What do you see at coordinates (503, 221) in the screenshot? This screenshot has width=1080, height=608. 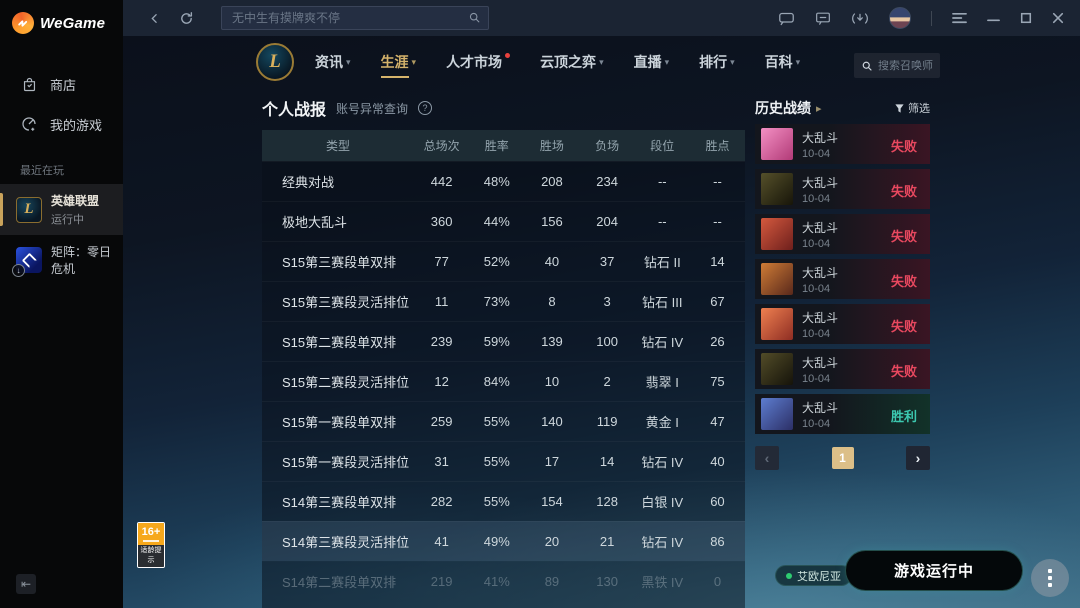 I see `report-table-row: 极地大乱斗 360 44% 156 204 -- --` at bounding box center [503, 221].